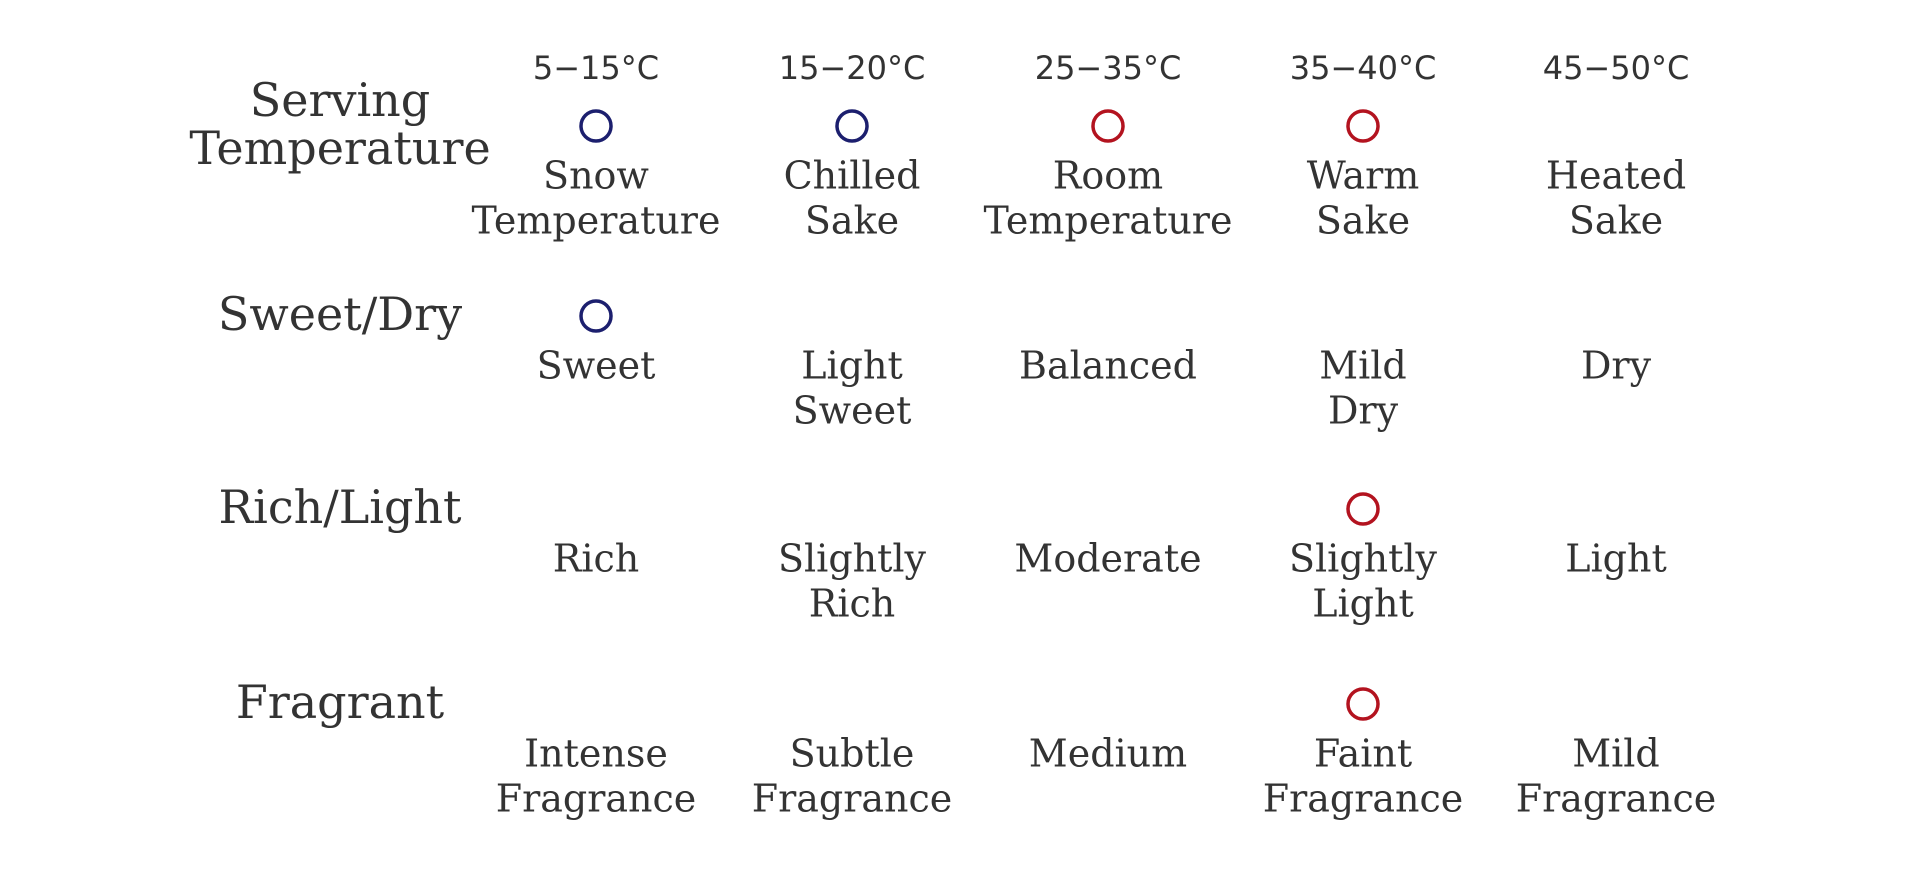  What do you see at coordinates (1107, 559) in the screenshot?
I see `item-label: Moderate` at bounding box center [1107, 559].